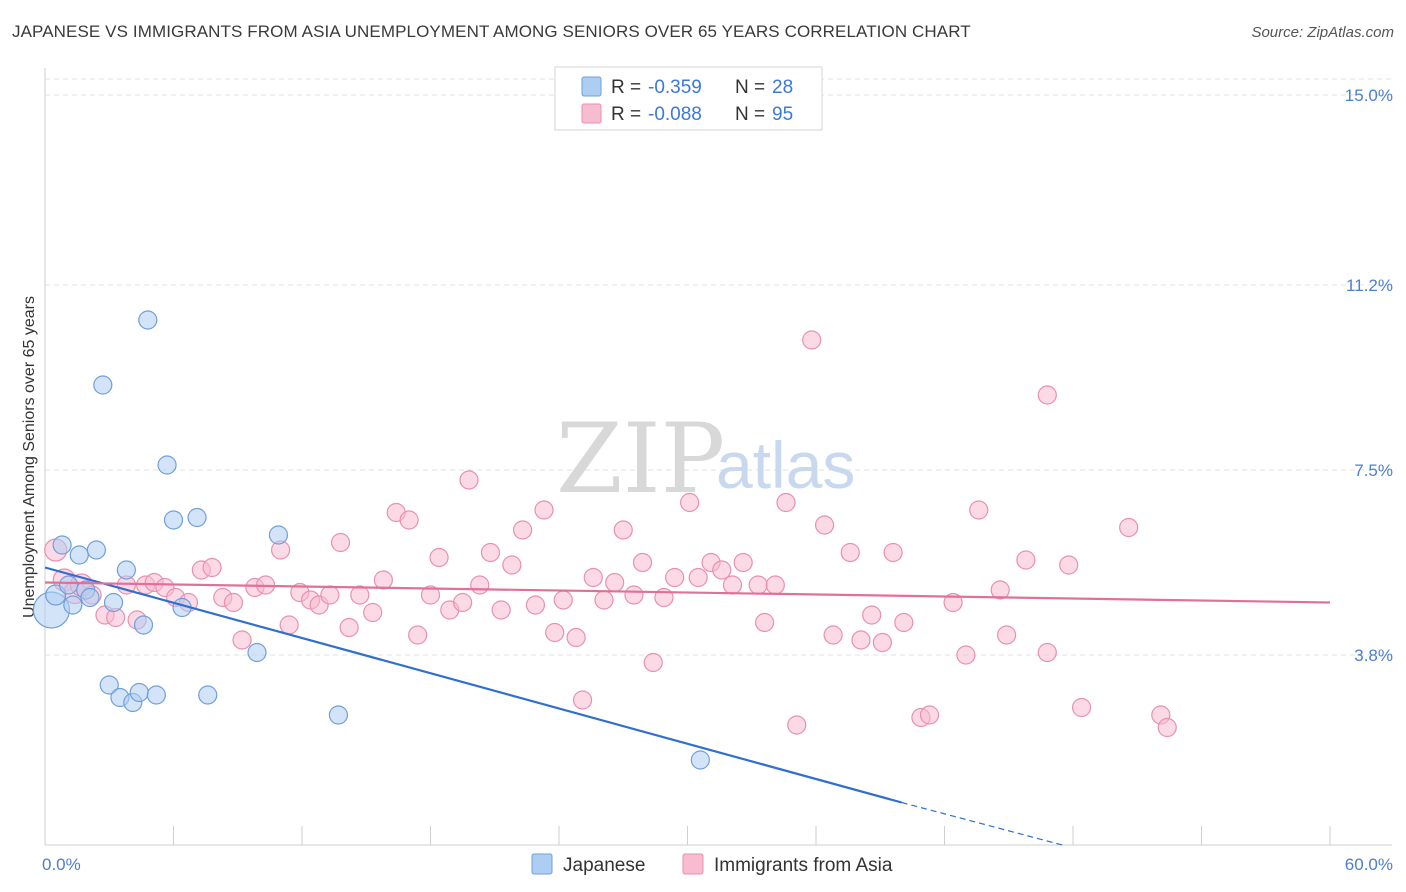 The height and width of the screenshot is (892, 1406). I want to click on legend-n-value-0: 28, so click(782, 87).